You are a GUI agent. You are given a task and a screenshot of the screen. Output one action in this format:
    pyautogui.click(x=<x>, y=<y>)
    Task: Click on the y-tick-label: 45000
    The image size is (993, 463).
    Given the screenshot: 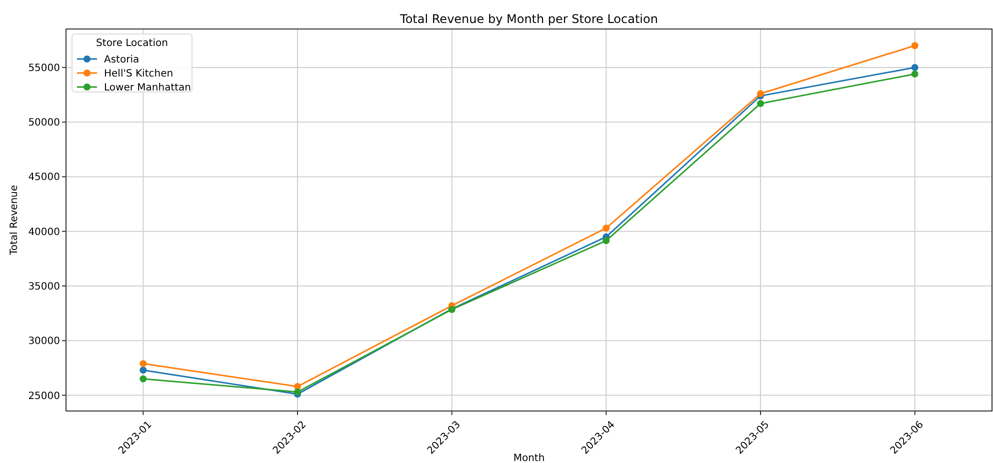 What is the action you would take?
    pyautogui.click(x=44, y=178)
    